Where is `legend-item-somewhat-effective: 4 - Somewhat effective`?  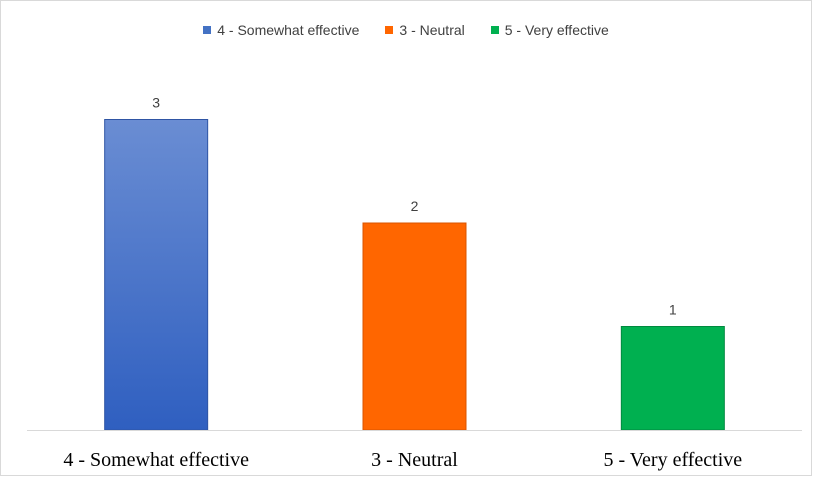
legend-item-somewhat-effective: 4 - Somewhat effective is located at coordinates (281, 30).